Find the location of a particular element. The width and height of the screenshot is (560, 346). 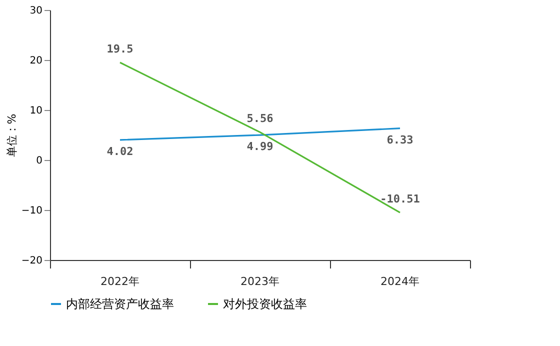

data-label: 4.02 is located at coordinates (120, 151).